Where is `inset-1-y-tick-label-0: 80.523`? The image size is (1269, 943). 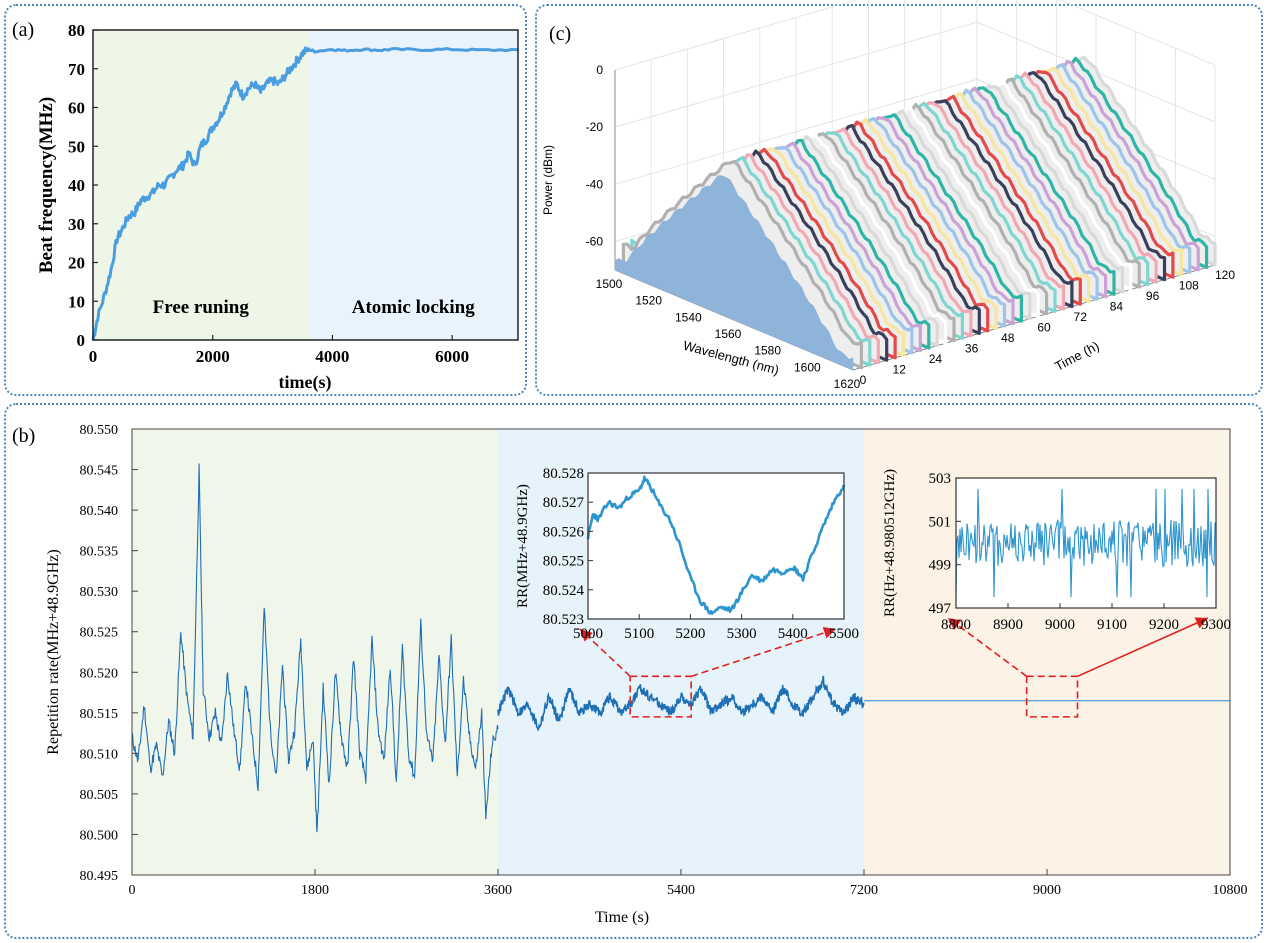 inset-1-y-tick-label-0: 80.523 is located at coordinates (563, 620).